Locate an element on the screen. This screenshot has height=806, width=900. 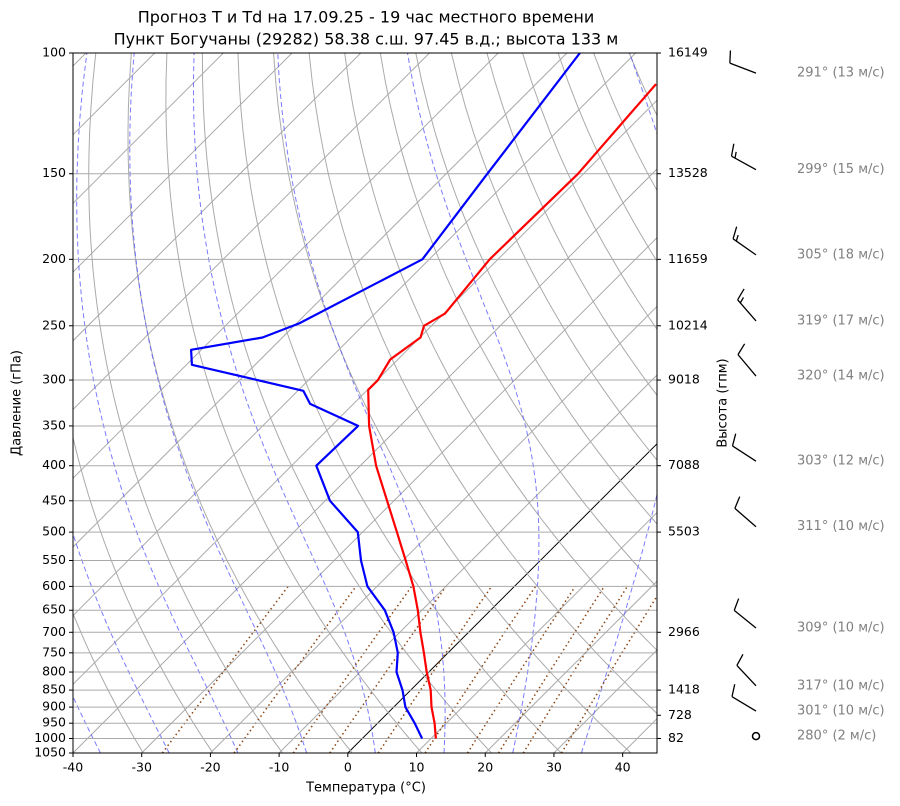
wind-label: 311° (10 м/с) is located at coordinates (841, 526).